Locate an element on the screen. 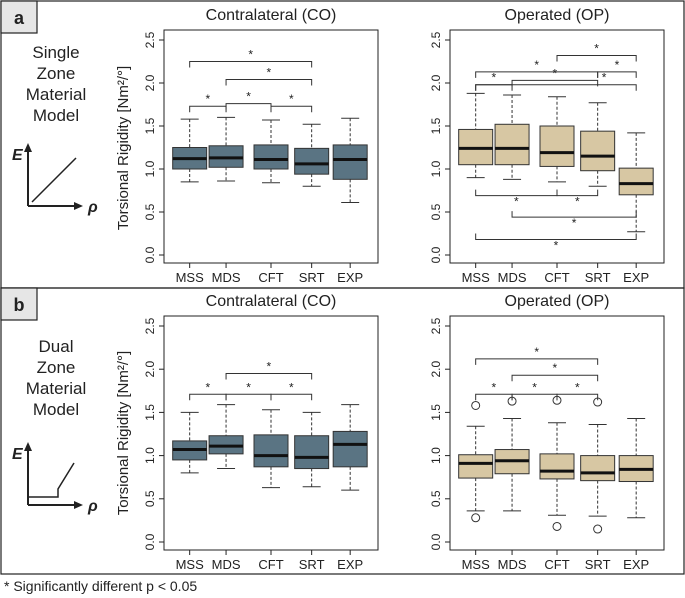 The height and width of the screenshot is (598, 685). panel-badge-b is located at coordinates (19, 304).